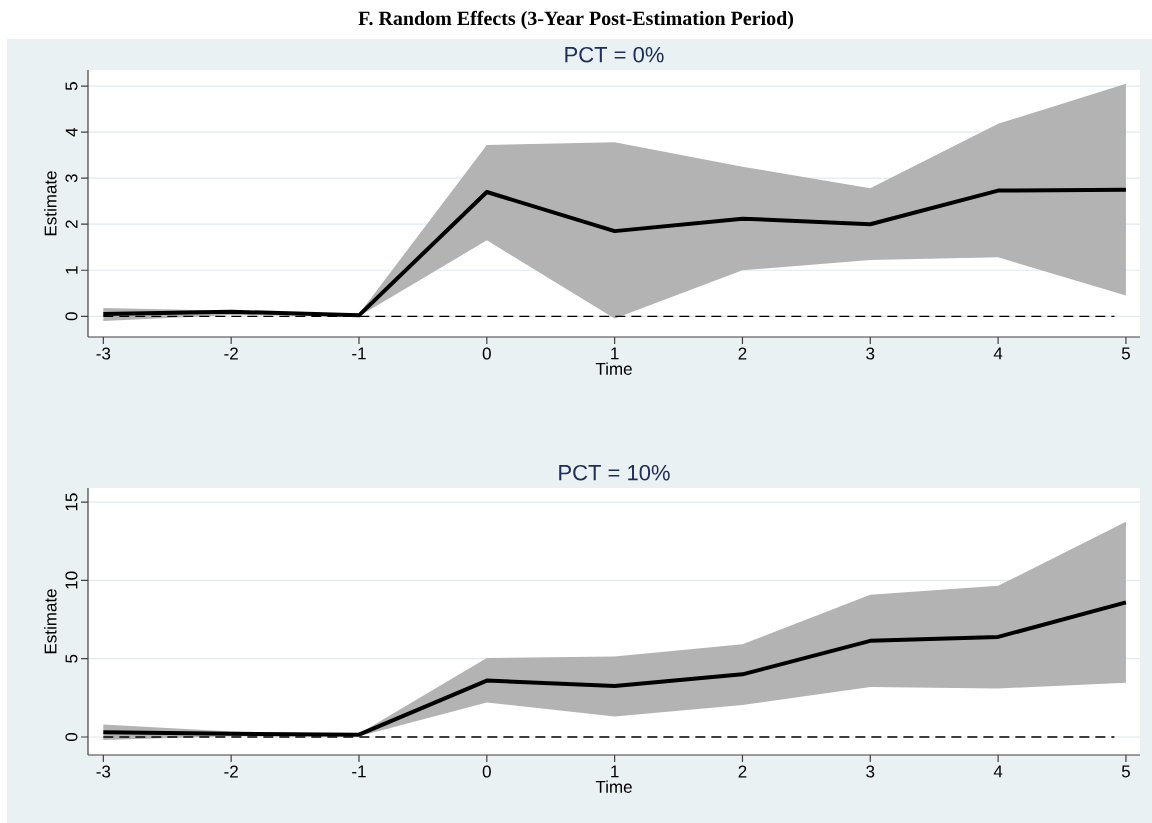 This screenshot has height=823, width=1152. What do you see at coordinates (71, 224) in the screenshot?
I see `y-tick-label: 2` at bounding box center [71, 224].